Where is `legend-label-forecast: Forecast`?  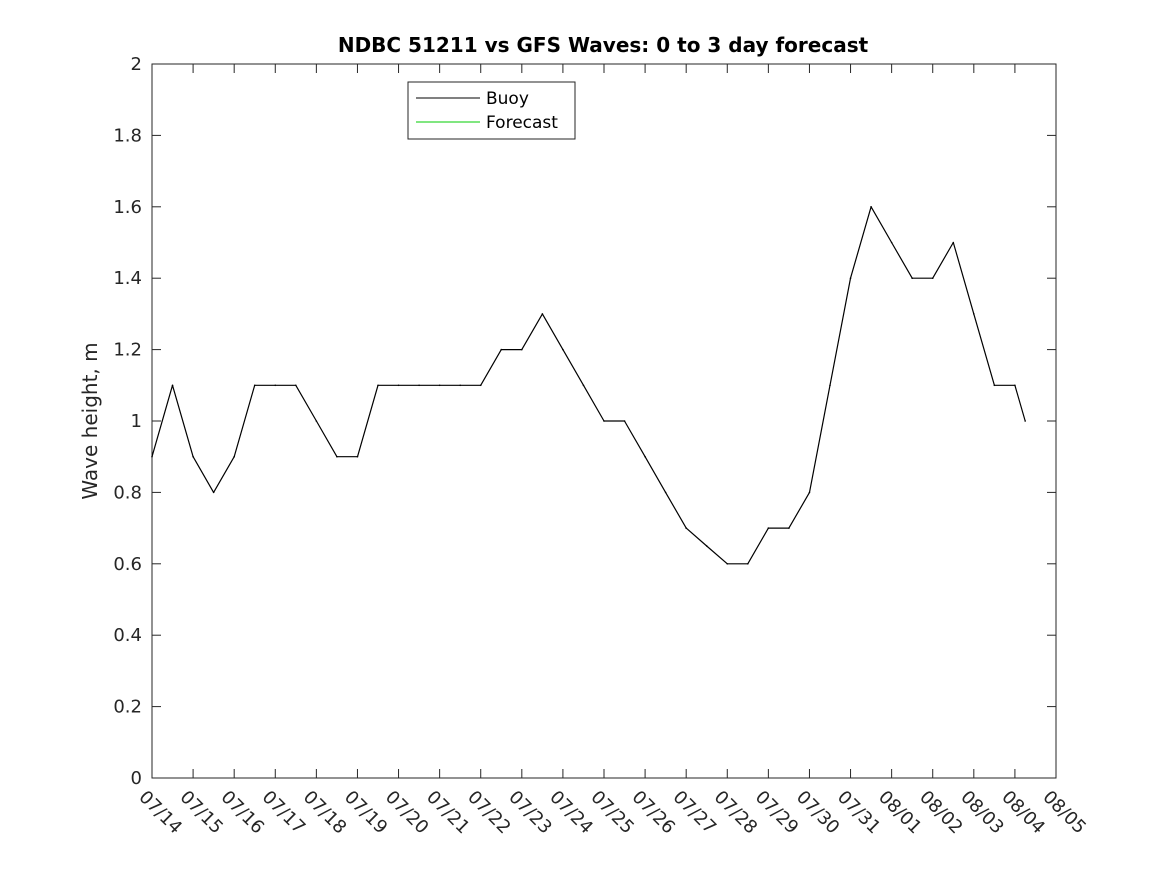
legend-label-forecast: Forecast is located at coordinates (522, 123).